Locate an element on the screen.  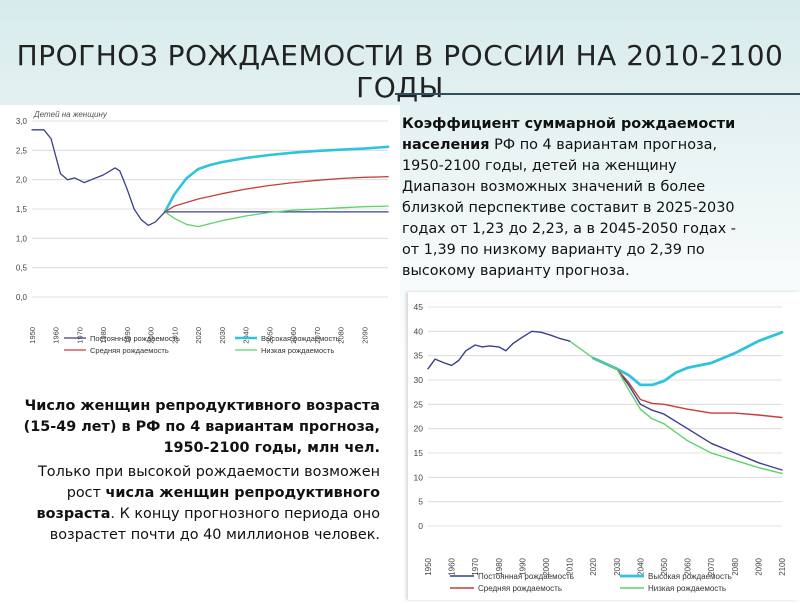
fertility-chart-legend-label: Средняя рождаемость is located at coordinates (129, 350).